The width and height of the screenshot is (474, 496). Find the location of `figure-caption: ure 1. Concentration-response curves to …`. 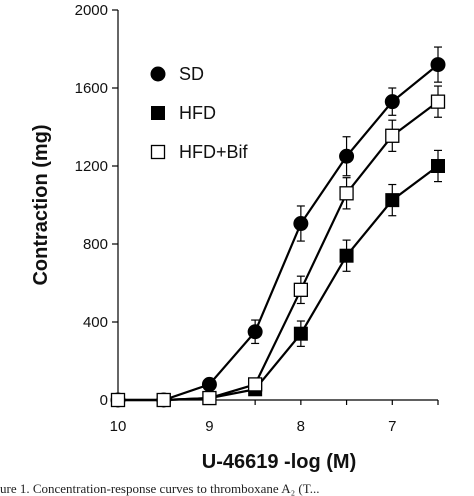

figure-caption: ure 1. Concentration-response curves to … is located at coordinates (160, 489).